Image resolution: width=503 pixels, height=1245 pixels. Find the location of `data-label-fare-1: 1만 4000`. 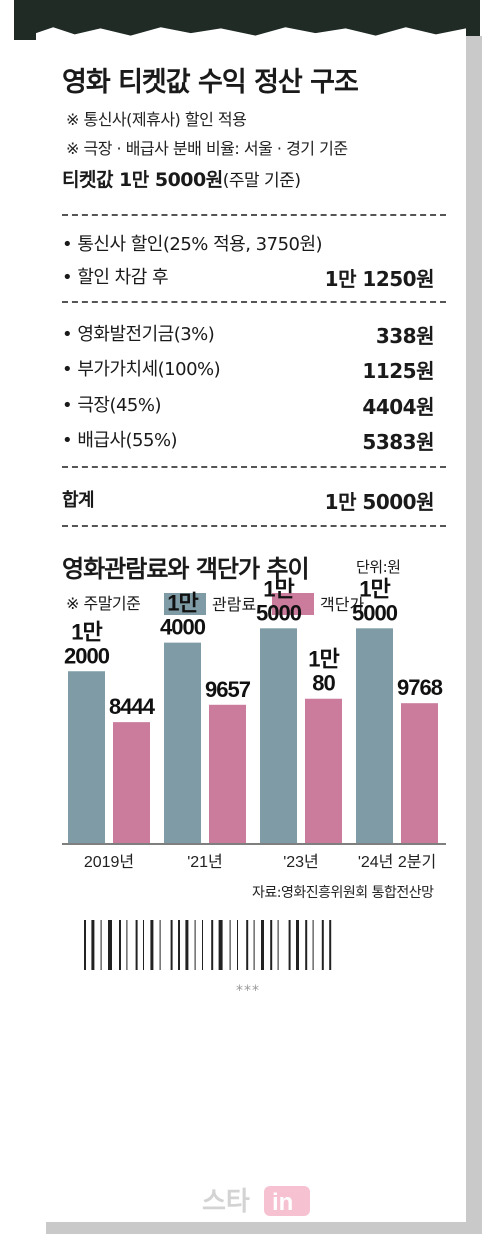

data-label-fare-1: 1만 4000 is located at coordinates (183, 615).